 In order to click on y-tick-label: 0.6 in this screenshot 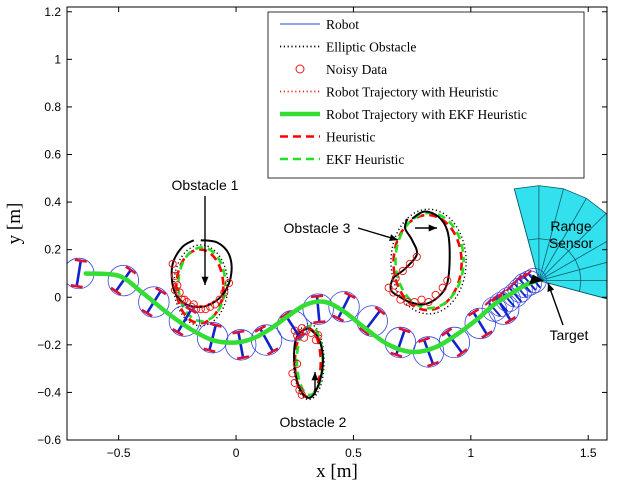, I will do `click(52, 155)`.